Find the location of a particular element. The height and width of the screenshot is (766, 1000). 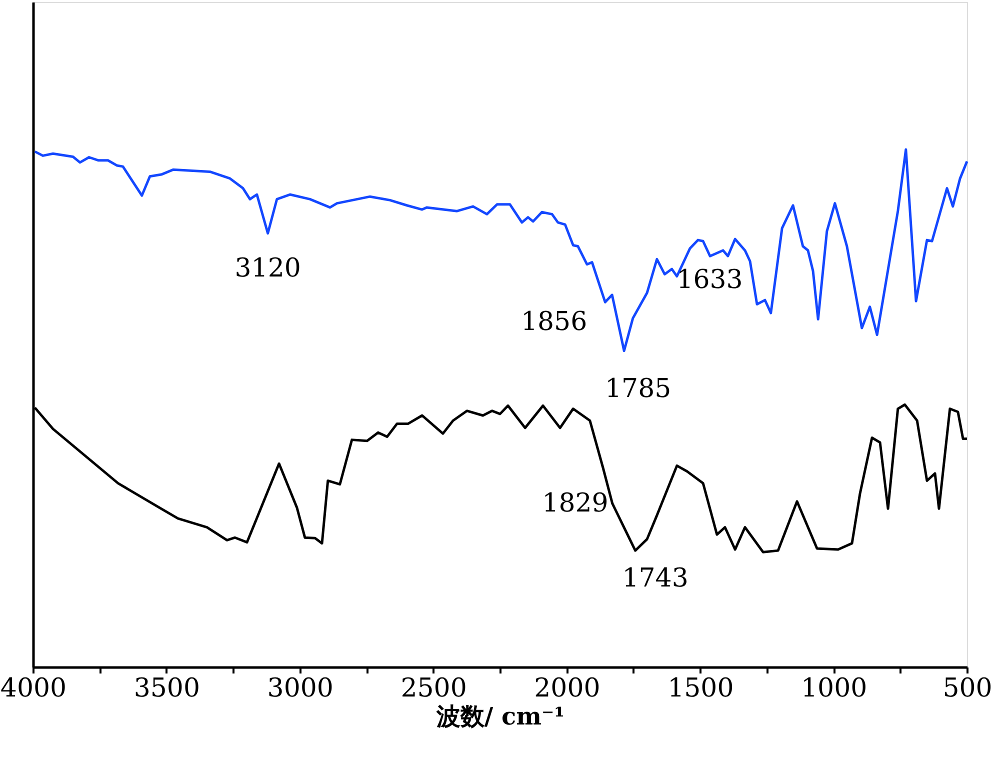

x-tick-label: 2000 is located at coordinates (567, 689).